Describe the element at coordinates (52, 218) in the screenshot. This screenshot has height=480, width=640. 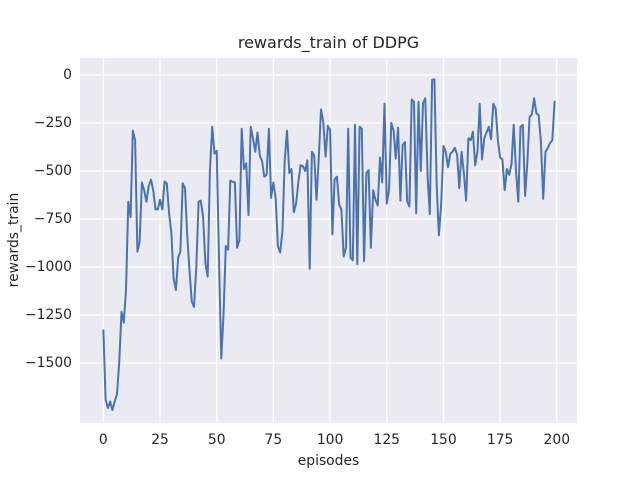
I see `y-tick-label: −750` at that location.